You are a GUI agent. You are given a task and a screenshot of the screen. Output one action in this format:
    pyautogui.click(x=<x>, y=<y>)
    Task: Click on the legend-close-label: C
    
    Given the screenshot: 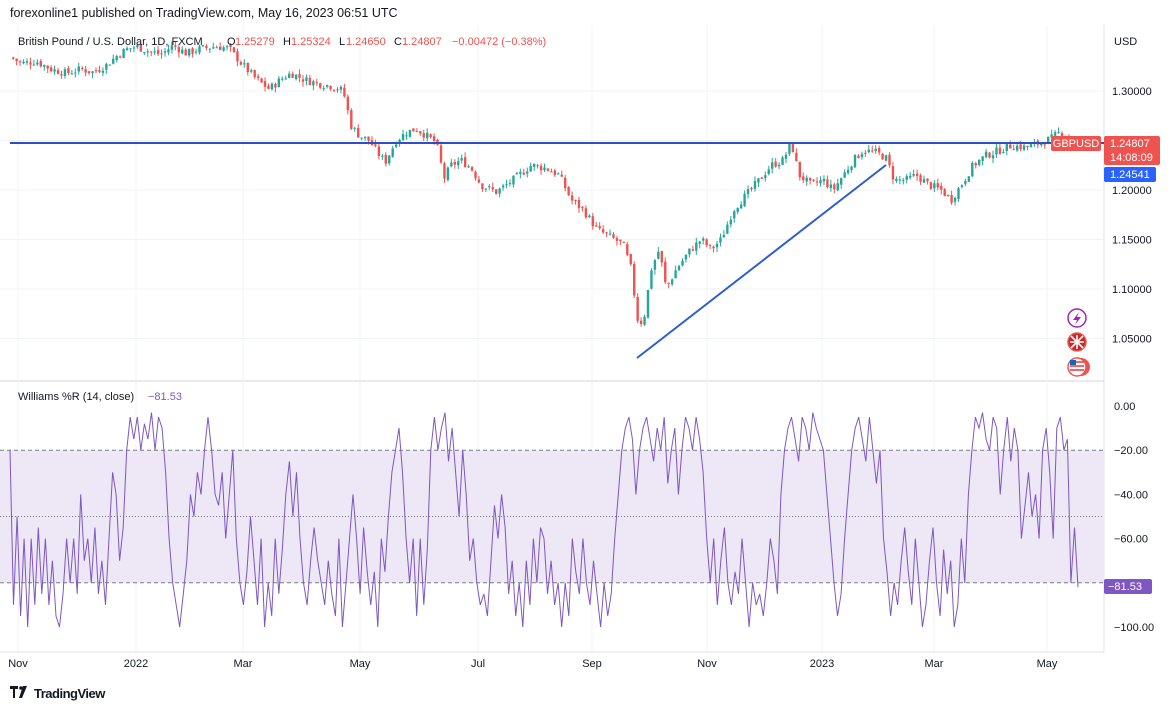 What is the action you would take?
    pyautogui.click(x=398, y=42)
    